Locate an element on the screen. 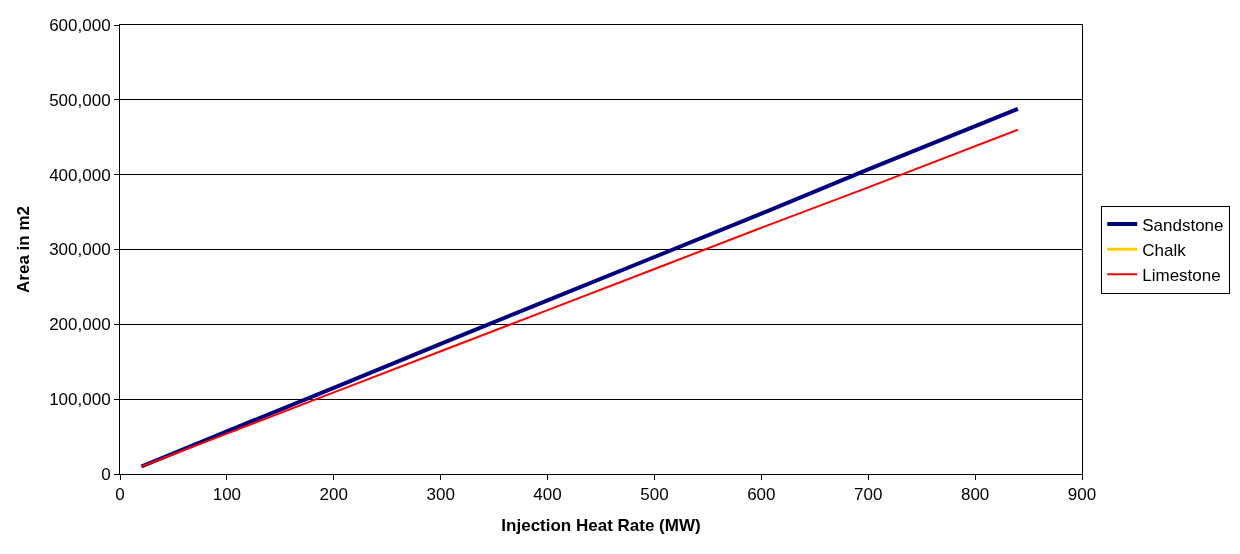  y-axis-title: Area in m2 is located at coordinates (23, 249).